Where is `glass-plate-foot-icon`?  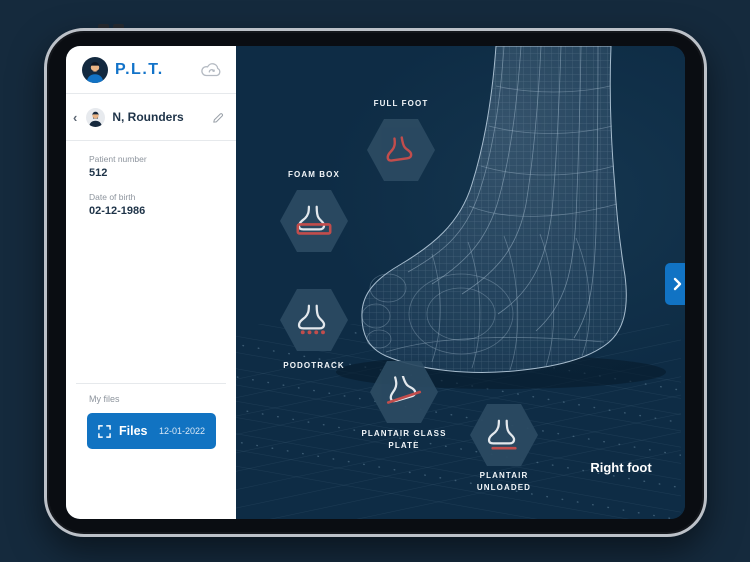
glass-plate-foot-icon is located at coordinates (404, 390).